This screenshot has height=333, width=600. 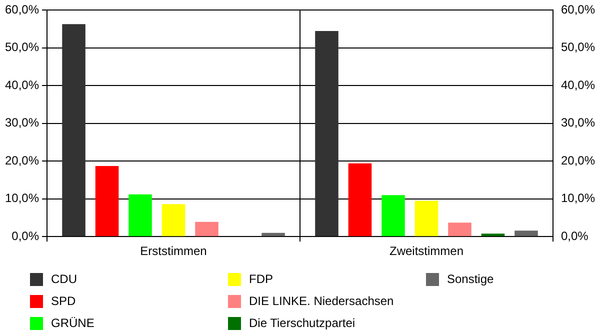 What do you see at coordinates (578, 85) in the screenshot?
I see `y2-tick-label: 40,0%` at bounding box center [578, 85].